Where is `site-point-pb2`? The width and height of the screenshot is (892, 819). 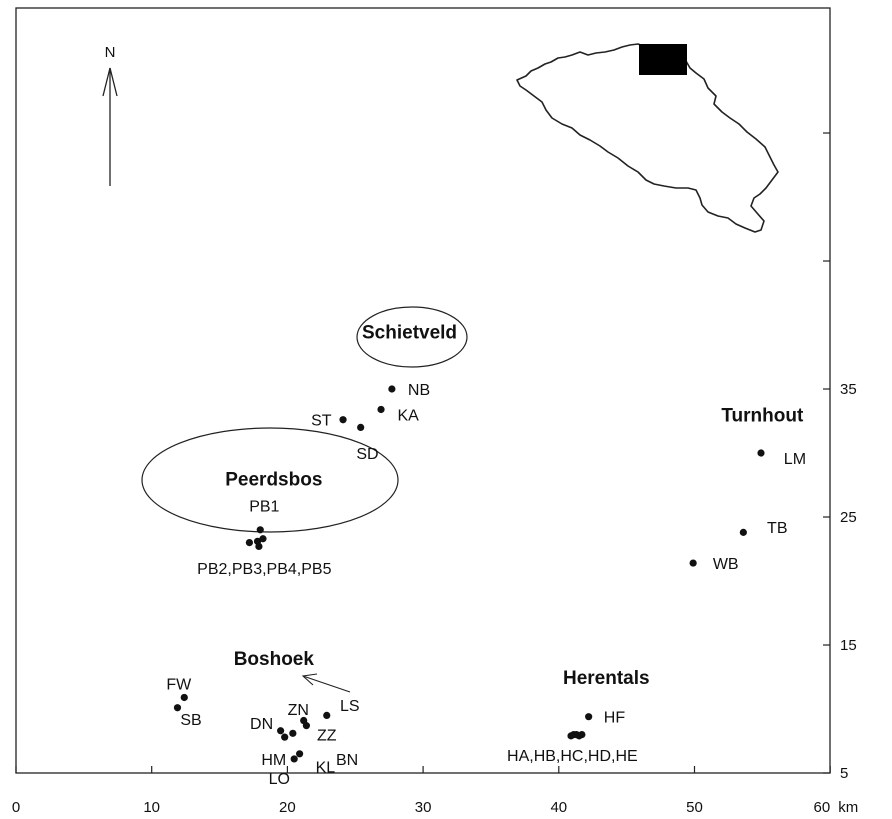 site-point-pb2 is located at coordinates (249, 543).